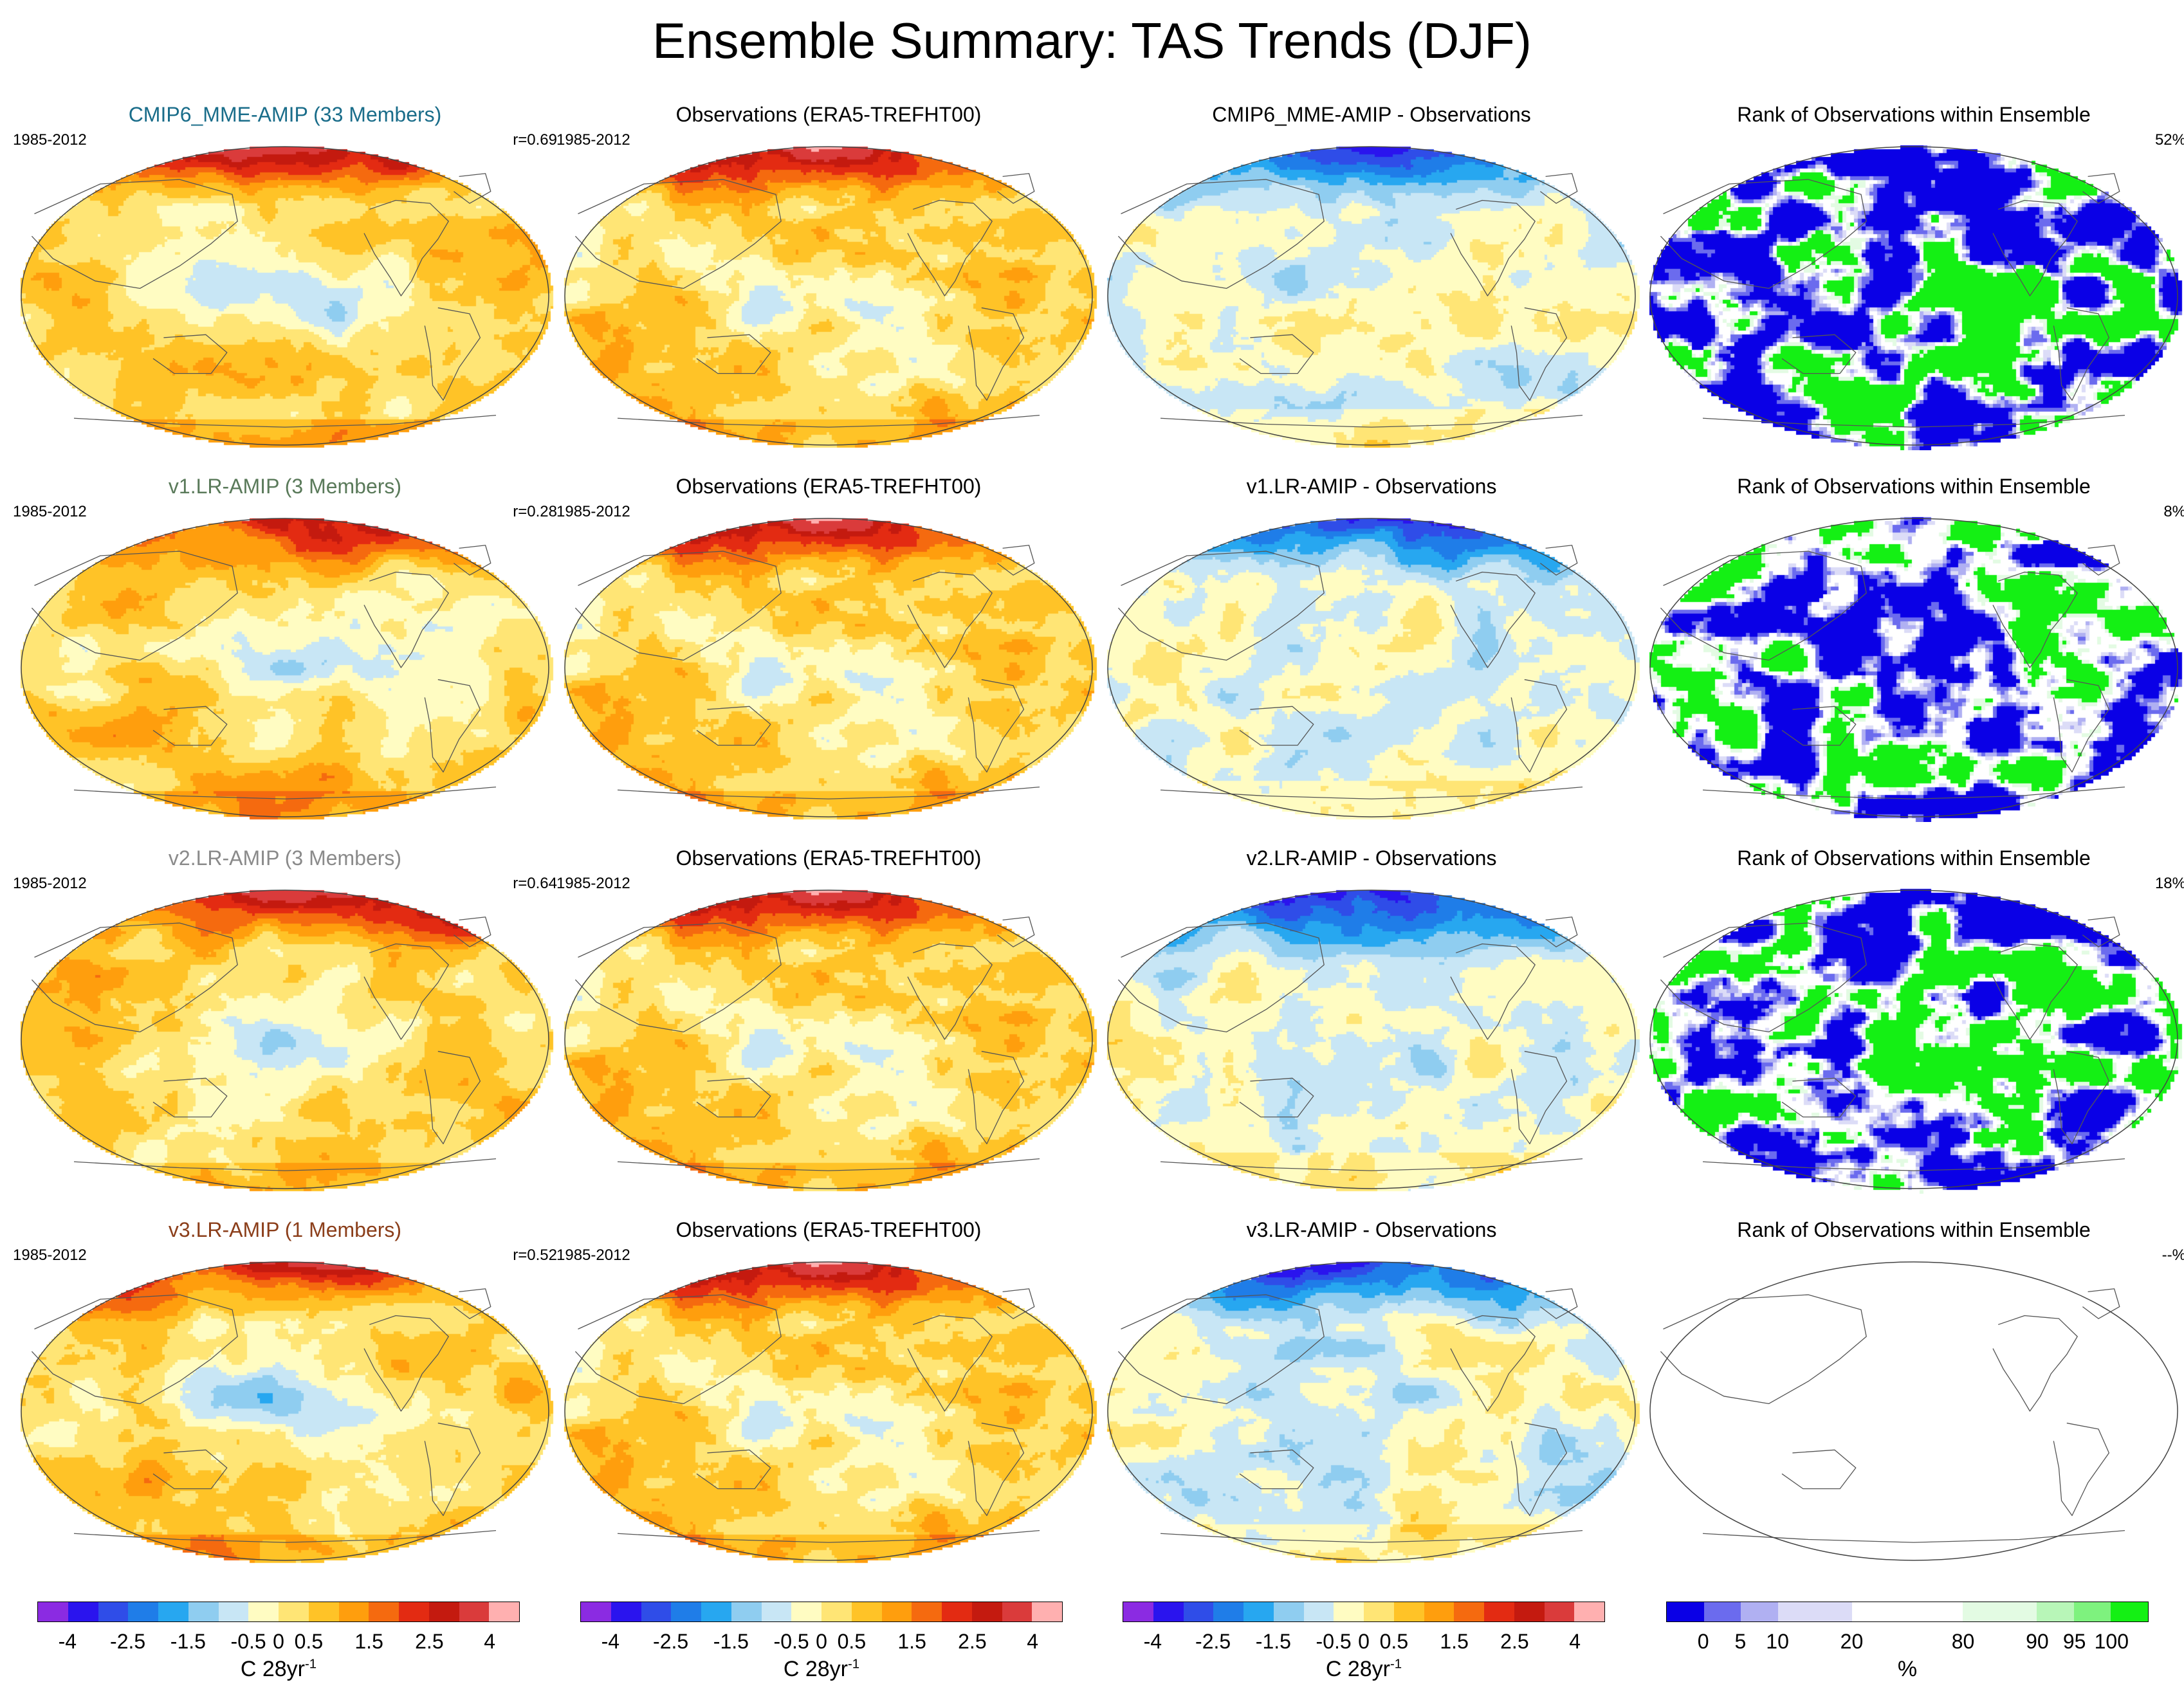  Describe the element at coordinates (285, 486) in the screenshot. I see `panel-title: v1.LR-AMIP (3 Members)` at that location.